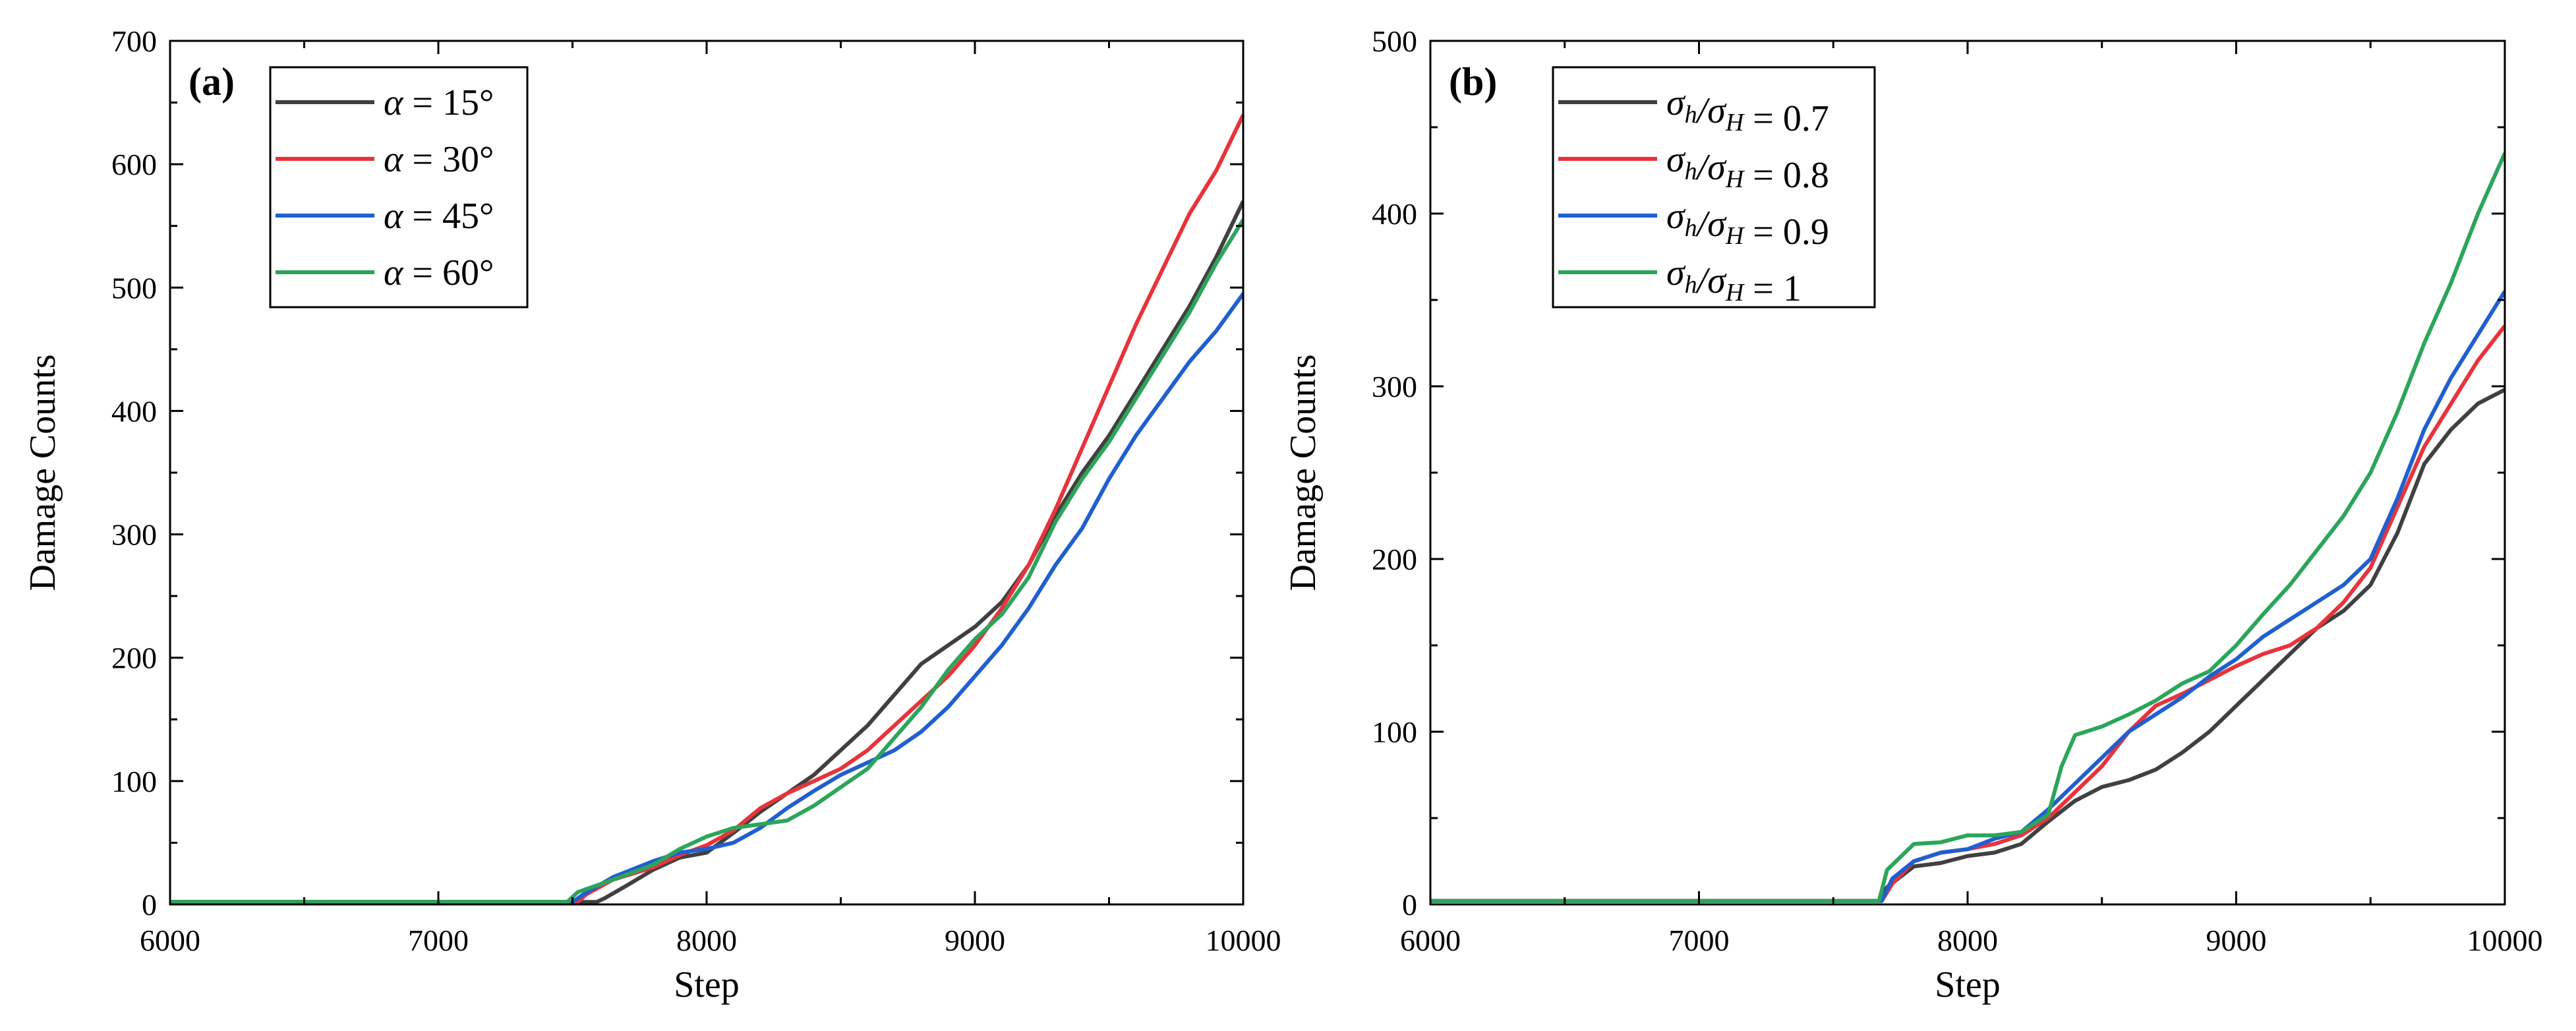  What do you see at coordinates (439, 103) in the screenshot?
I see `legend-label-1: α = 15°` at bounding box center [439, 103].